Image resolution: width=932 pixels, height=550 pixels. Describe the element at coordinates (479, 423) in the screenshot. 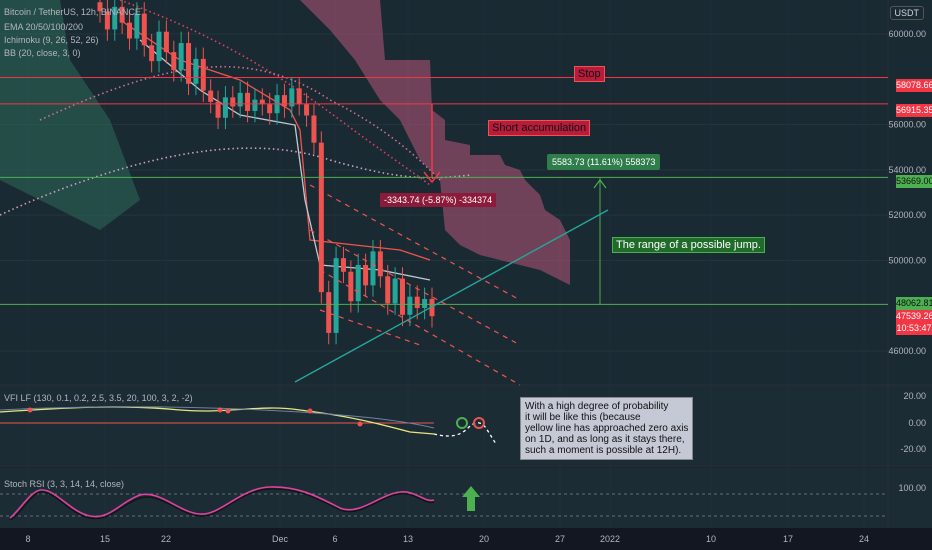

I see `vfi-red-circle` at that location.